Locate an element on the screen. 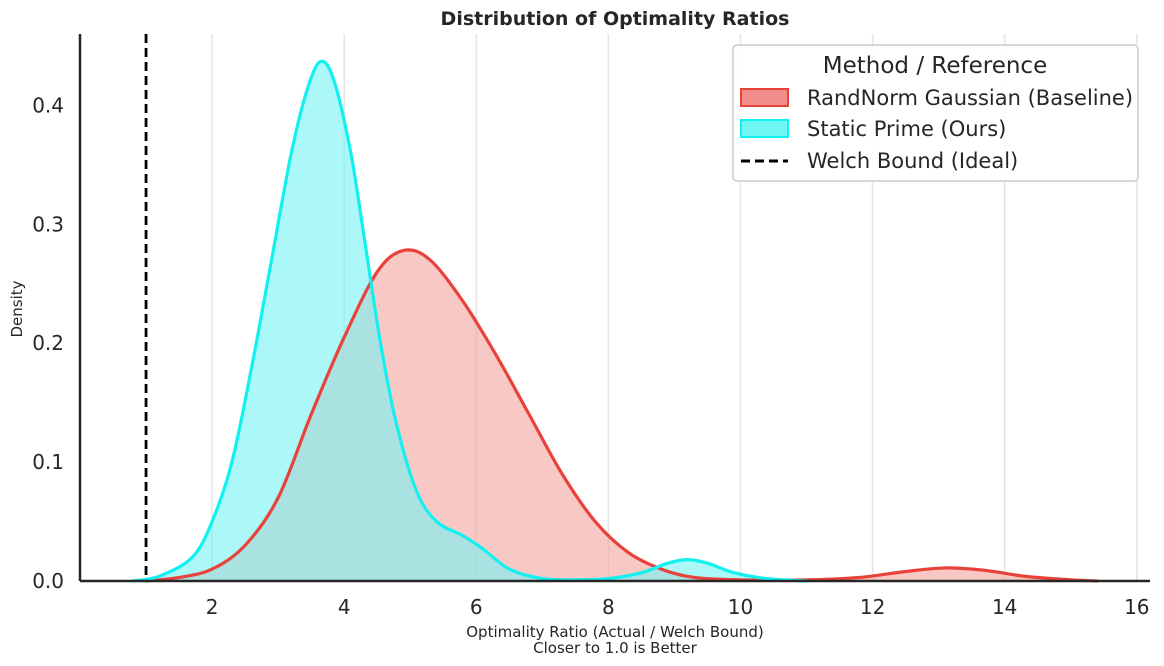  legend-label-welch-bound: Welch Bound (Ideal) is located at coordinates (912, 161).